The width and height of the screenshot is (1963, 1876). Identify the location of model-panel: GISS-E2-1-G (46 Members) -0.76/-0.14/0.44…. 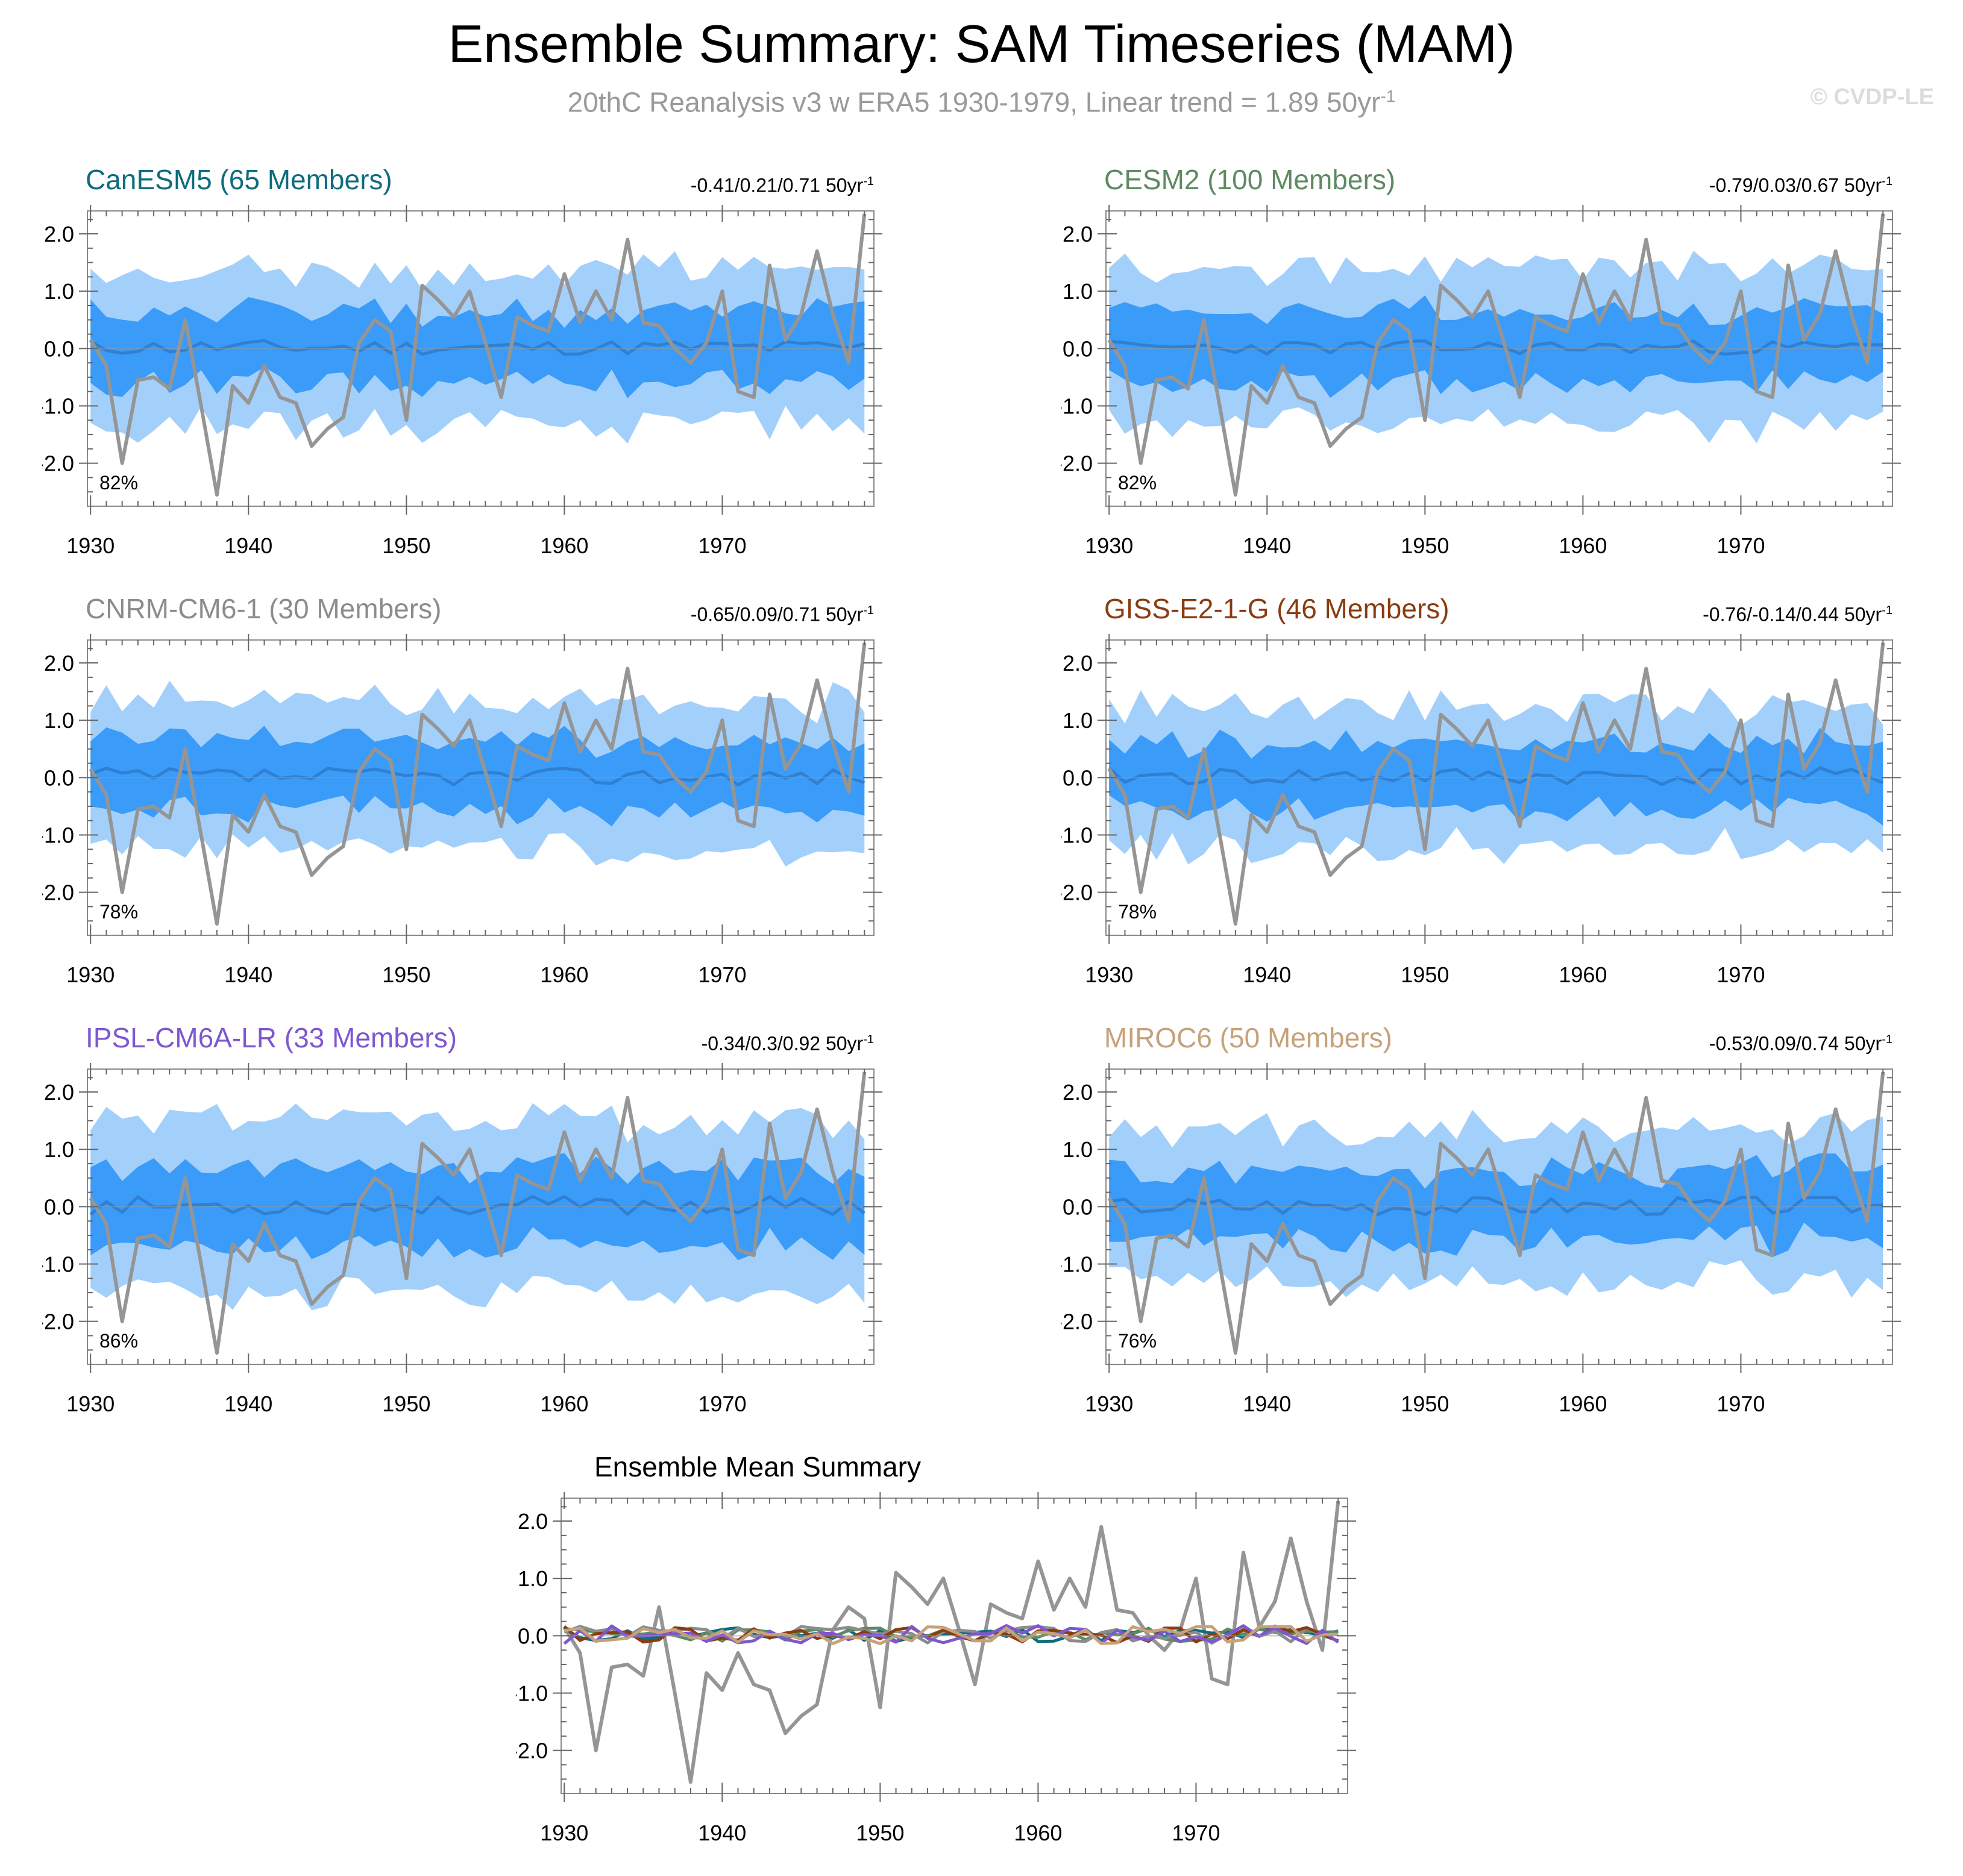
(1501, 803).